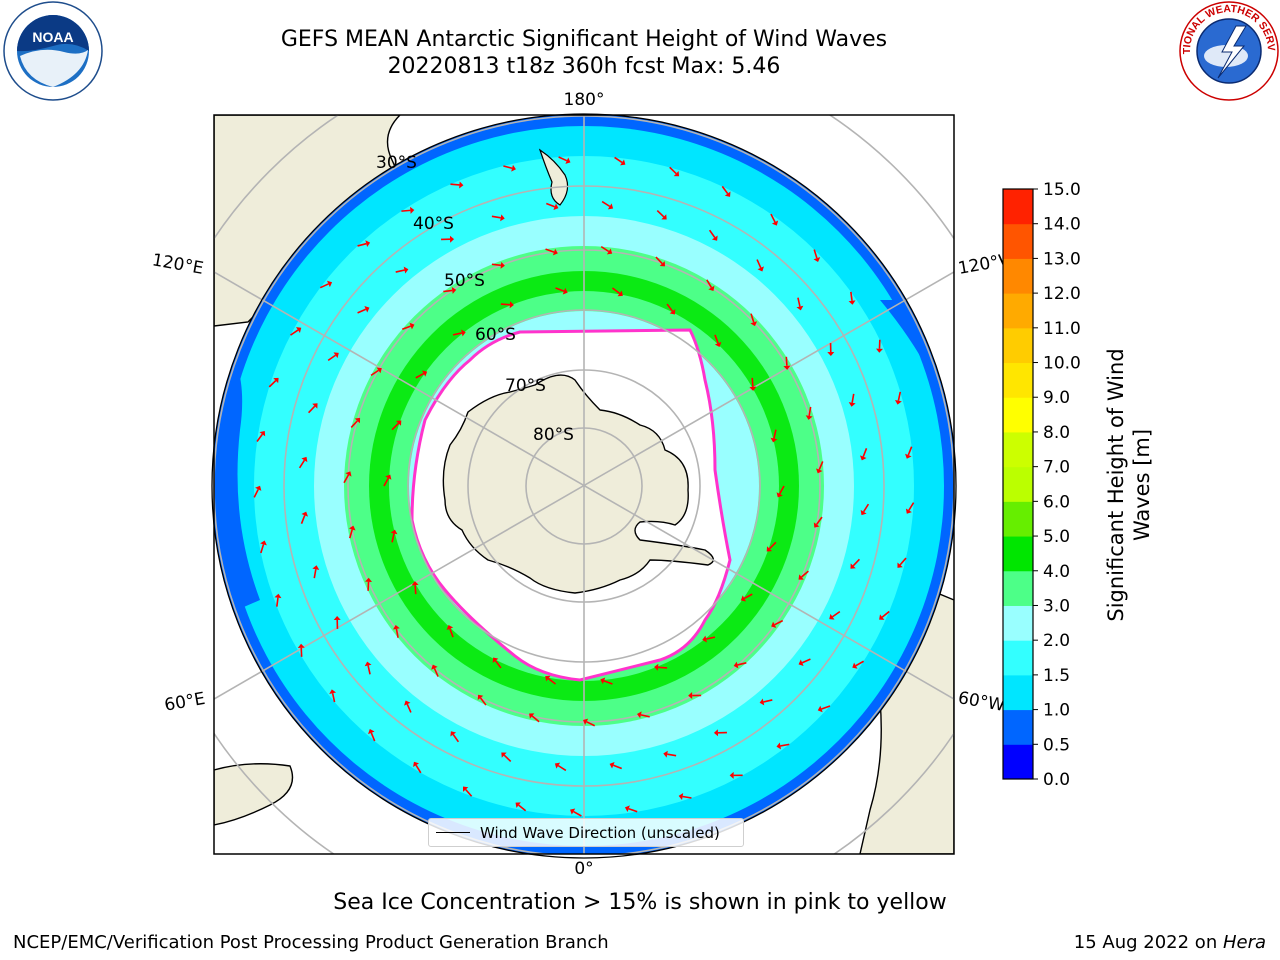 The image size is (1280, 960). What do you see at coordinates (578, 484) in the screenshot?
I see `antarctica-land` at bounding box center [578, 484].